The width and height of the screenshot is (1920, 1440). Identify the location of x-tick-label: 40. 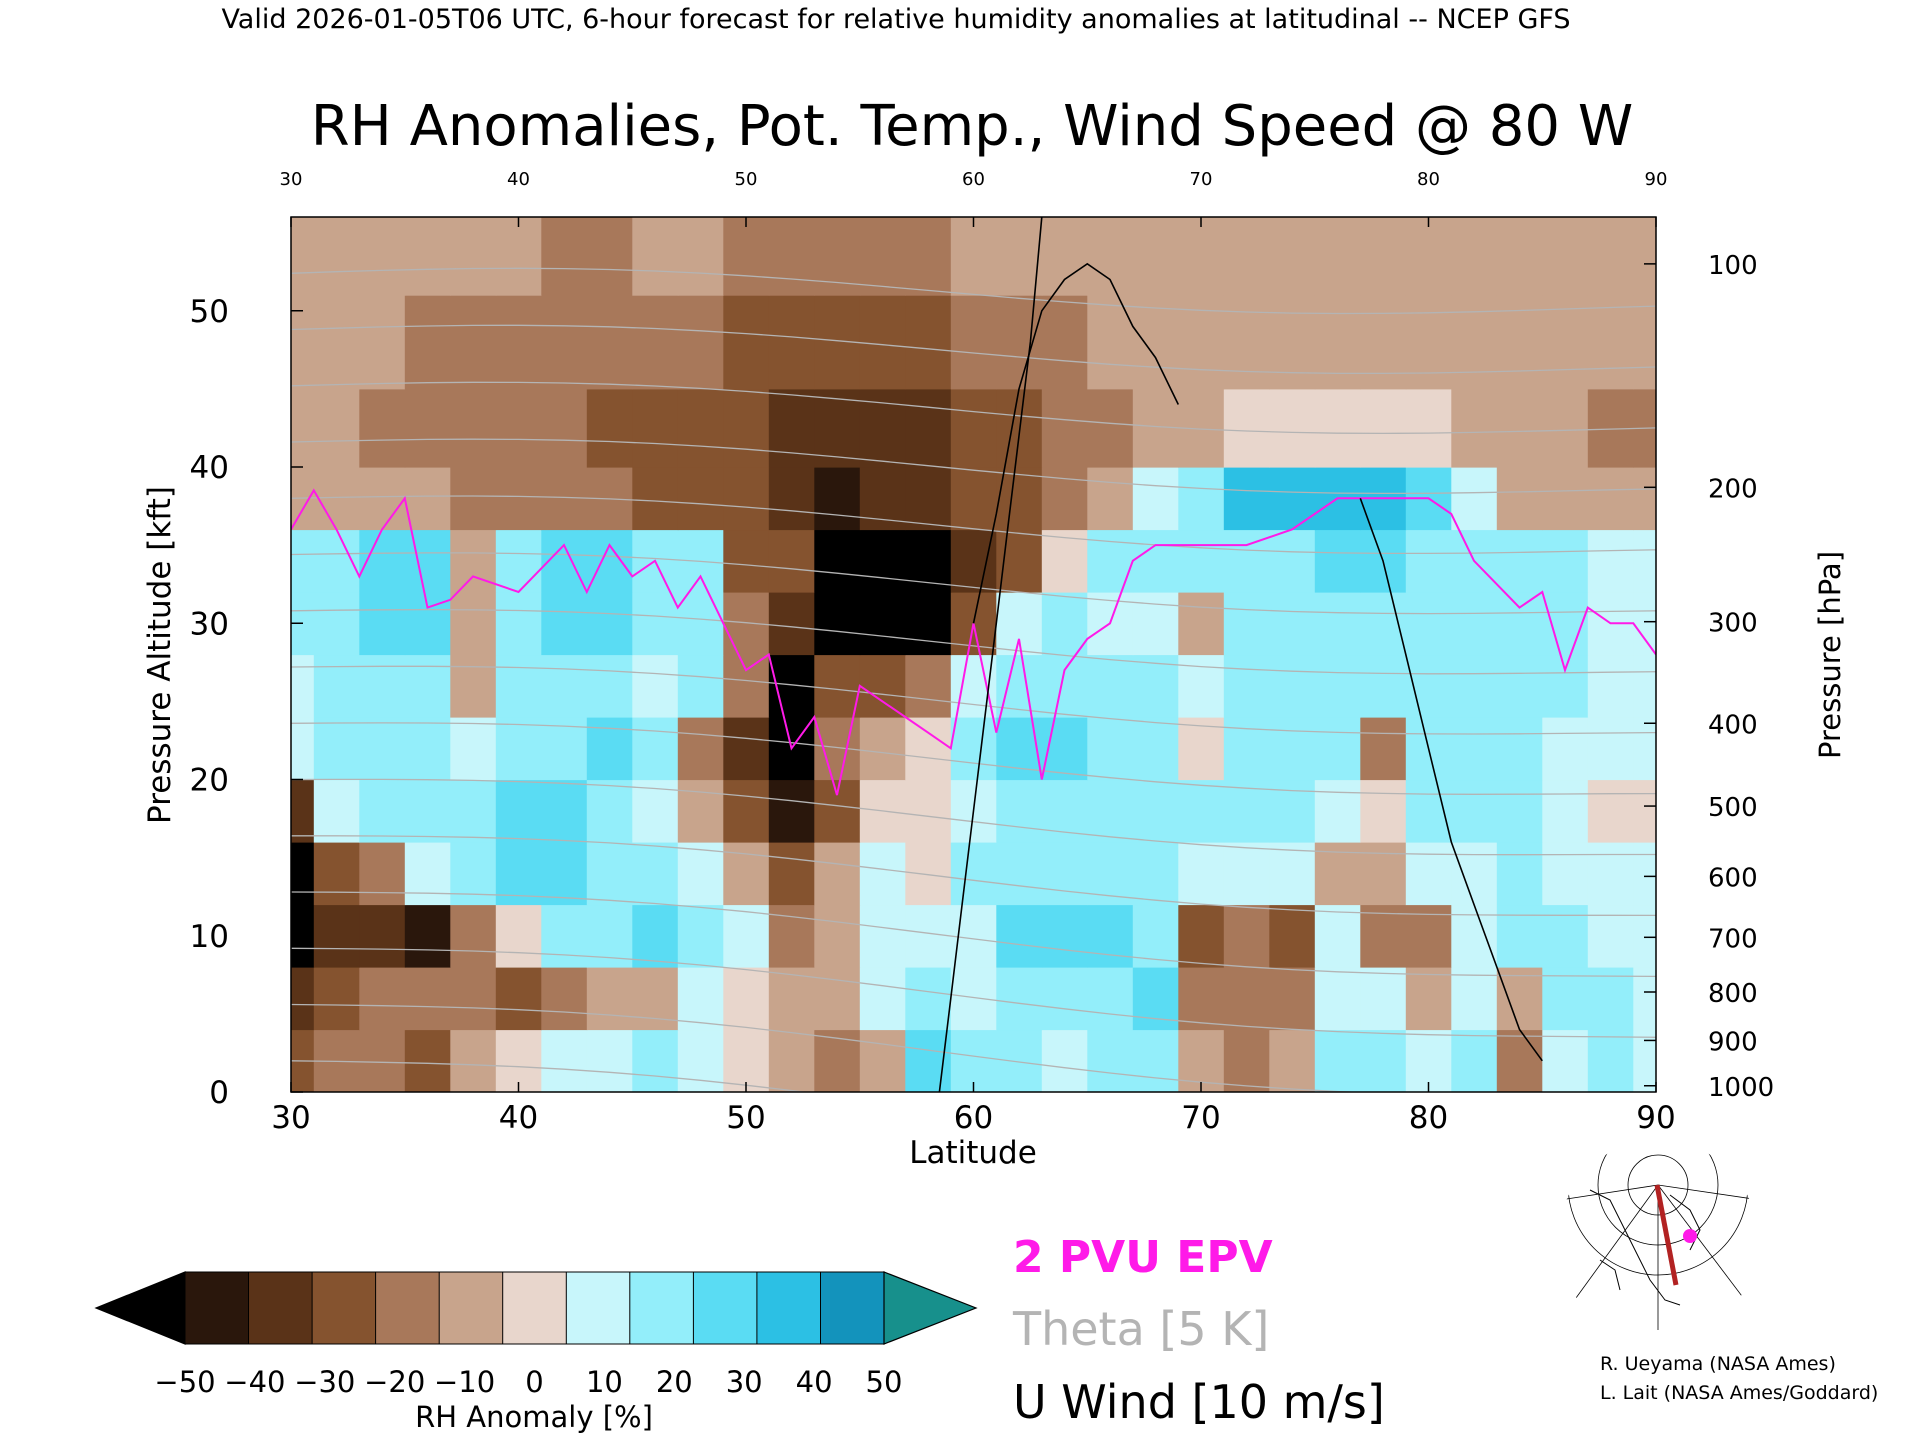
(518, 1118).